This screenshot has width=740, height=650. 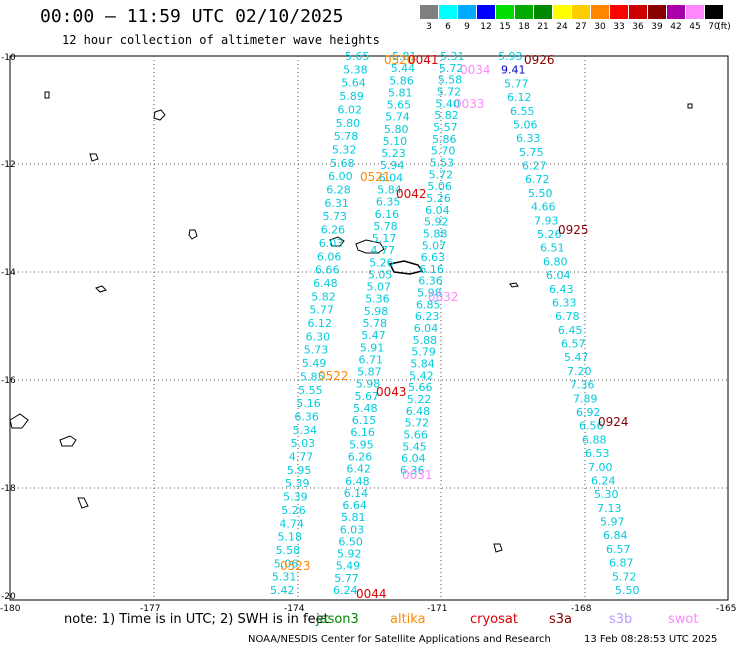 What do you see at coordinates (467, 27) in the screenshot?
I see `legend-label: 9` at bounding box center [467, 27].